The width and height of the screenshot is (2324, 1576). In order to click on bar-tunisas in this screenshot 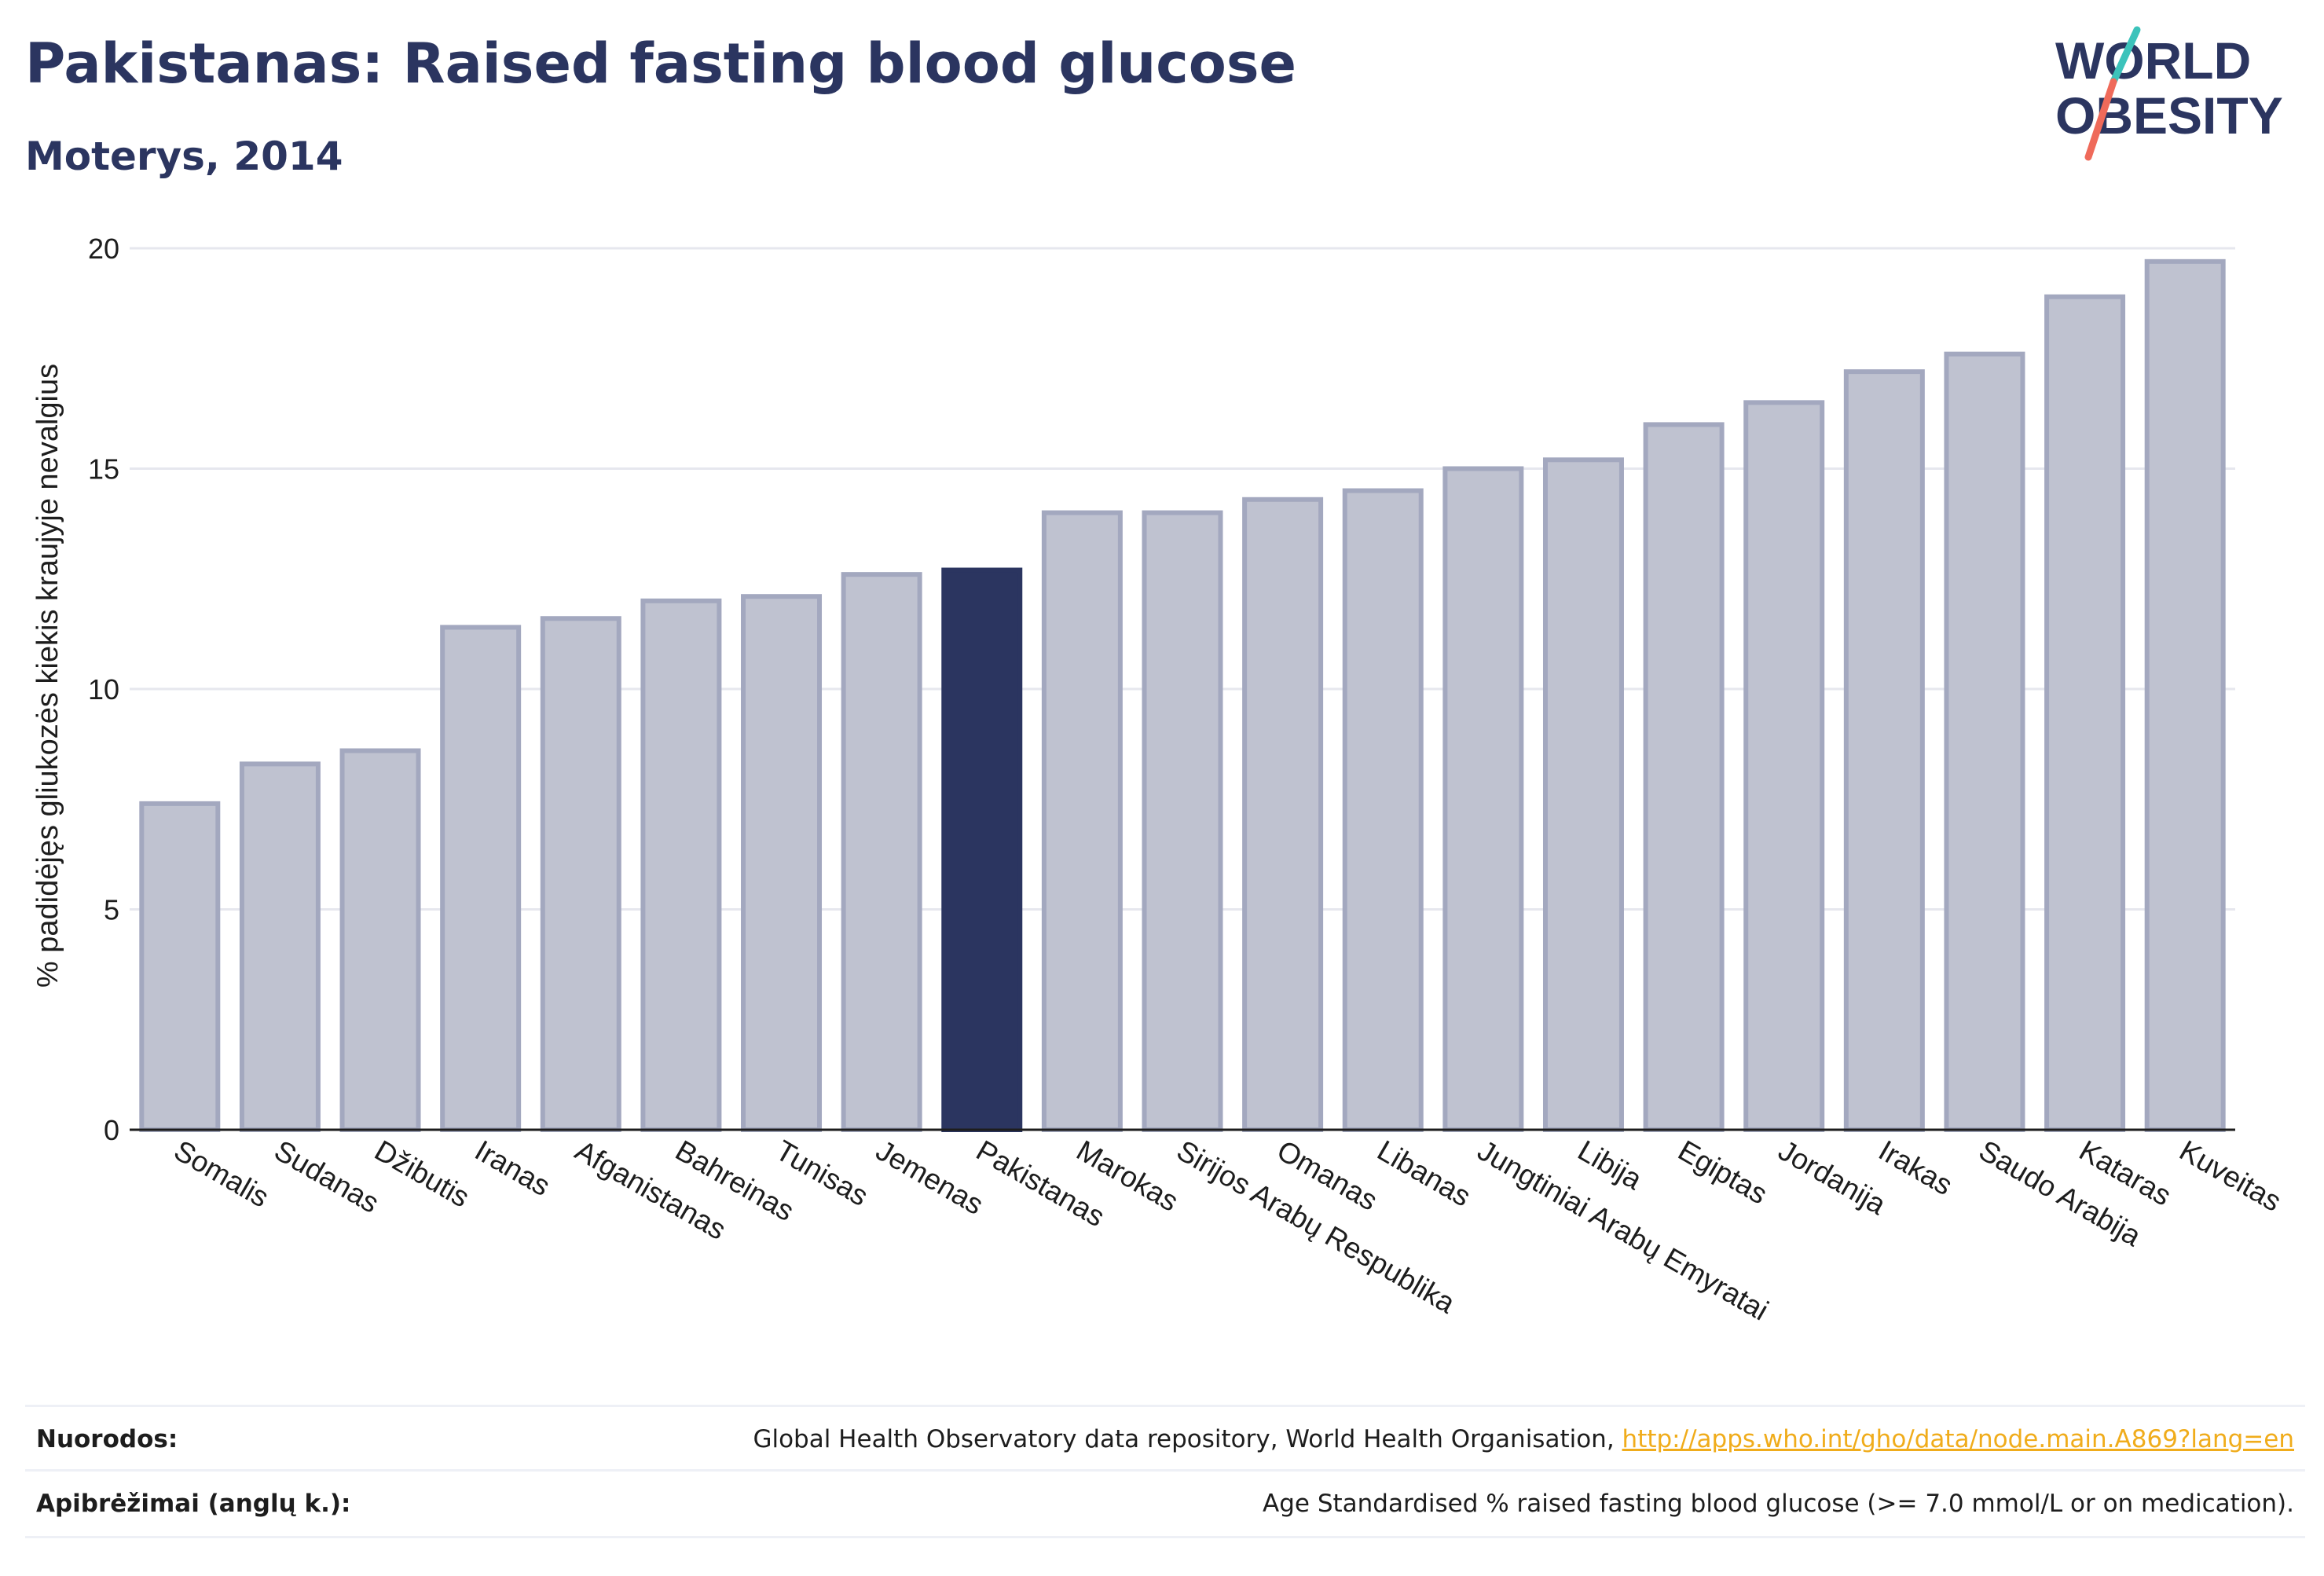, I will do `click(782, 863)`.